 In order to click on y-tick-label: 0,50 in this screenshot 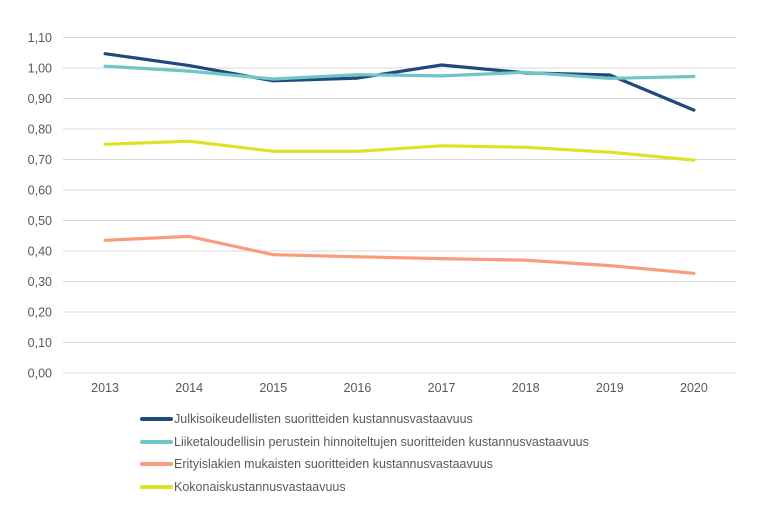, I will do `click(40, 221)`.